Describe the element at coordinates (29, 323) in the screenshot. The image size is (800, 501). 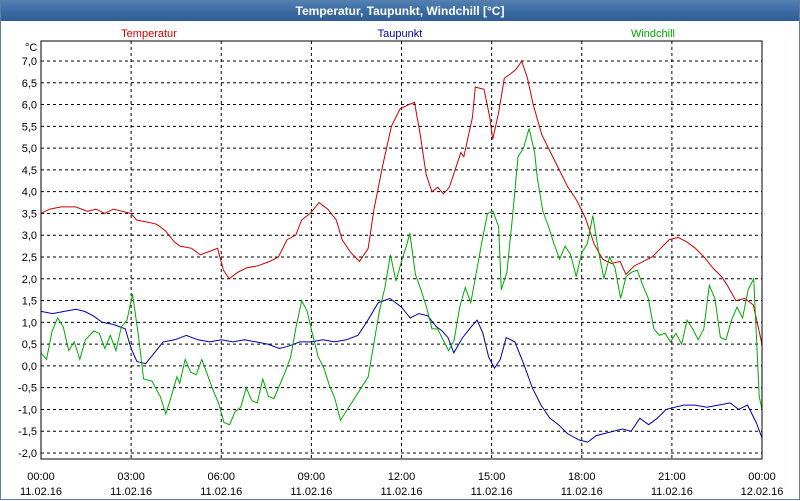
I see `y-tick-label: 1,0` at that location.